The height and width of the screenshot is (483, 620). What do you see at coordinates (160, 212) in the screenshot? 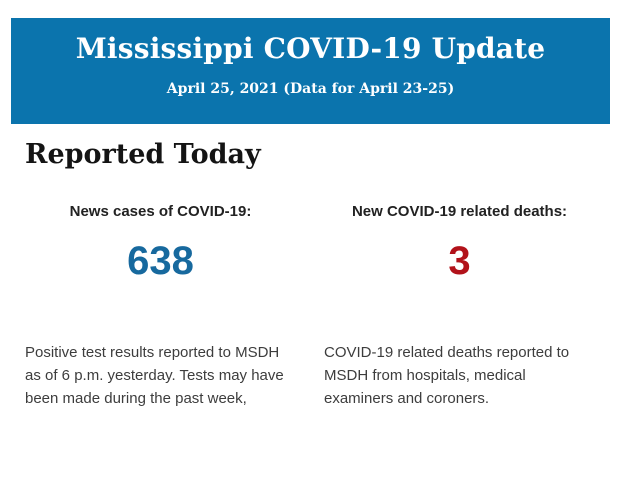
I see `new-cases-label: News cases of COVID-19:` at bounding box center [160, 212].